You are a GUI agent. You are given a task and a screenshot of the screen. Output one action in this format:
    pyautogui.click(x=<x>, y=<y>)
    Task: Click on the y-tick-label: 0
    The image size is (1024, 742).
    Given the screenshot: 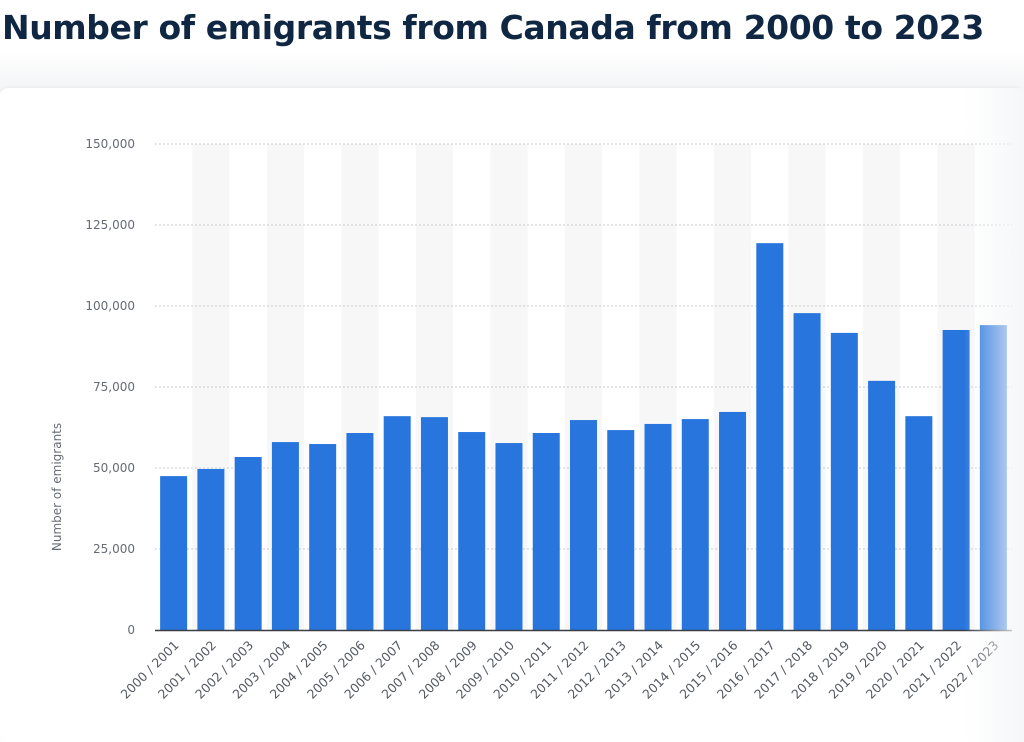 What is the action you would take?
    pyautogui.click(x=131, y=630)
    